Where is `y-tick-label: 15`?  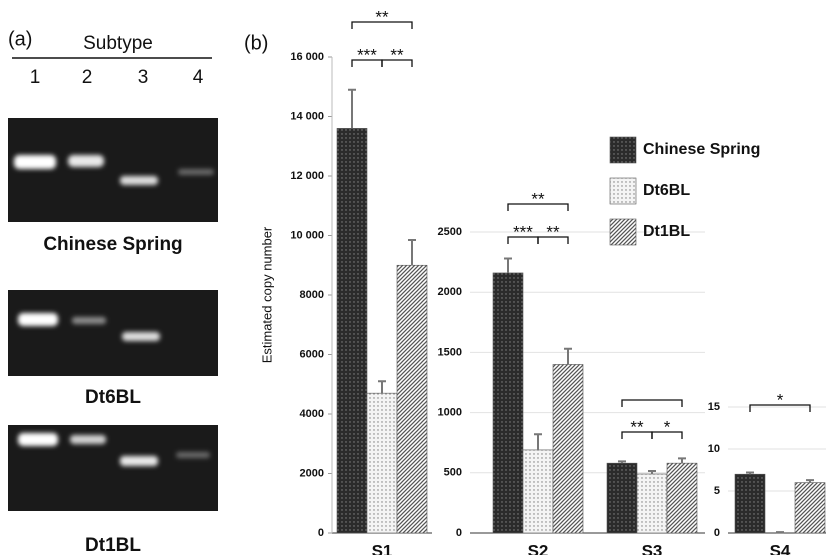 y-tick-label: 15 is located at coordinates (714, 407).